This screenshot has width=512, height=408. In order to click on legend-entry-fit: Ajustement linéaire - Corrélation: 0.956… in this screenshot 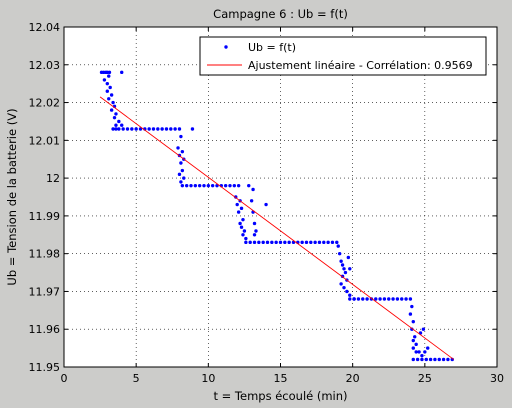, I will do `click(360, 65)`.